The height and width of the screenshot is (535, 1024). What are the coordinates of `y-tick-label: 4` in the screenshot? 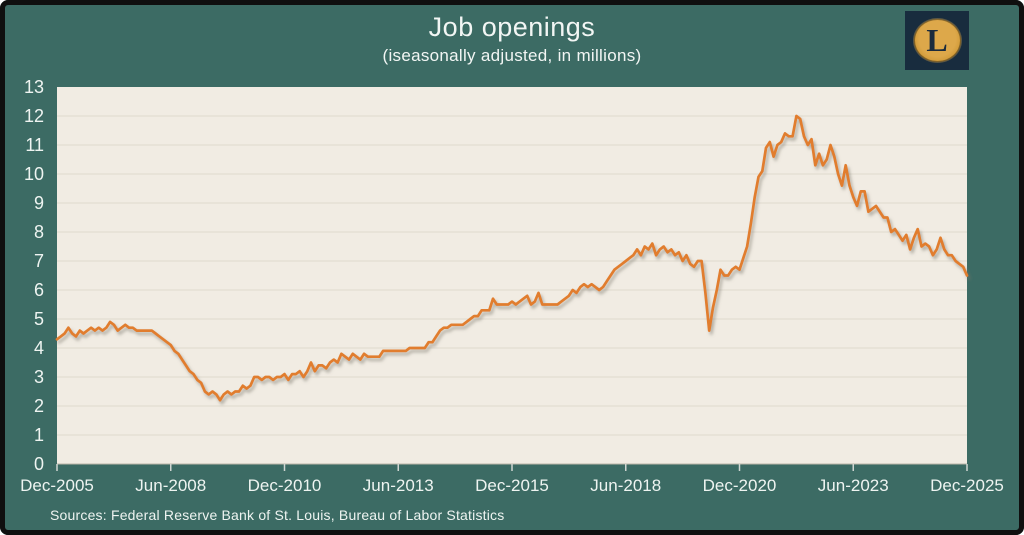 It's located at (39, 348).